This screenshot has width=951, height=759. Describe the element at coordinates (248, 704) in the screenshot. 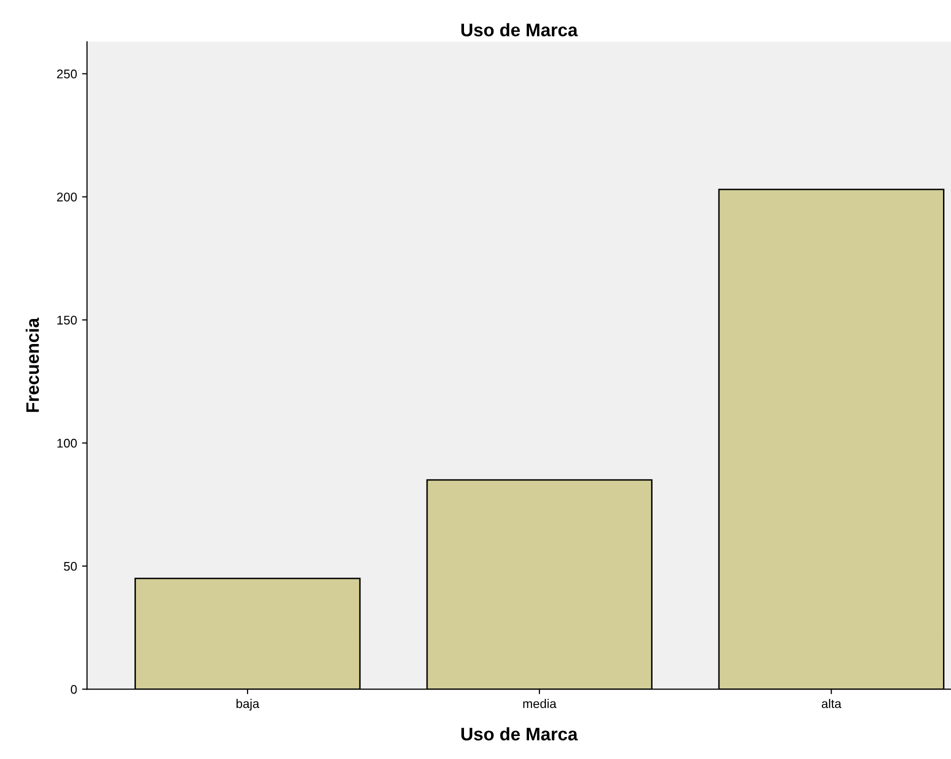

I see `x-tick-label: baja` at that location.